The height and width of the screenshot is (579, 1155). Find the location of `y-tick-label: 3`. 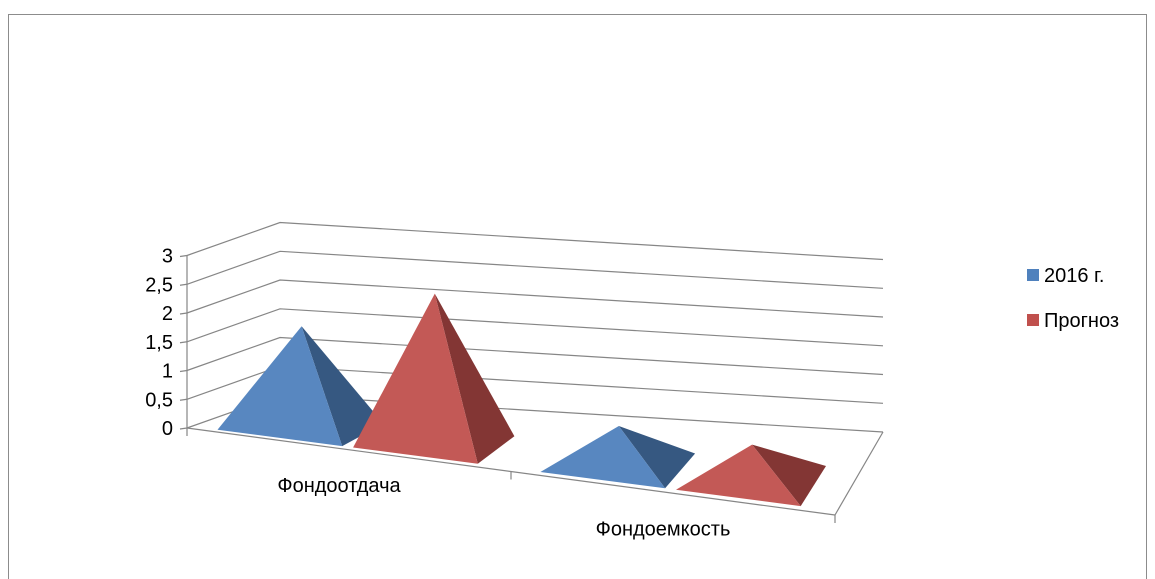

y-tick-label: 3 is located at coordinates (167, 257).